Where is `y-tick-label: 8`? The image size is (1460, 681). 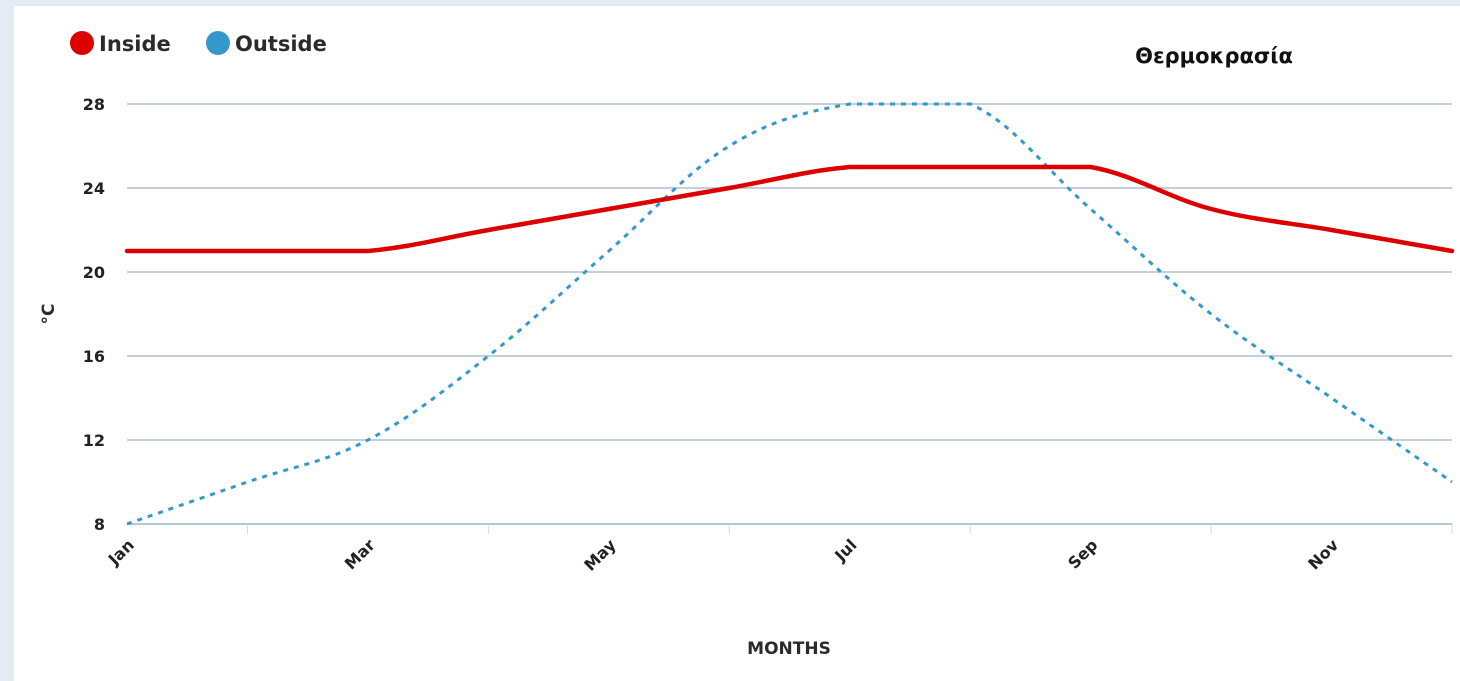 y-tick-label: 8 is located at coordinates (99, 524).